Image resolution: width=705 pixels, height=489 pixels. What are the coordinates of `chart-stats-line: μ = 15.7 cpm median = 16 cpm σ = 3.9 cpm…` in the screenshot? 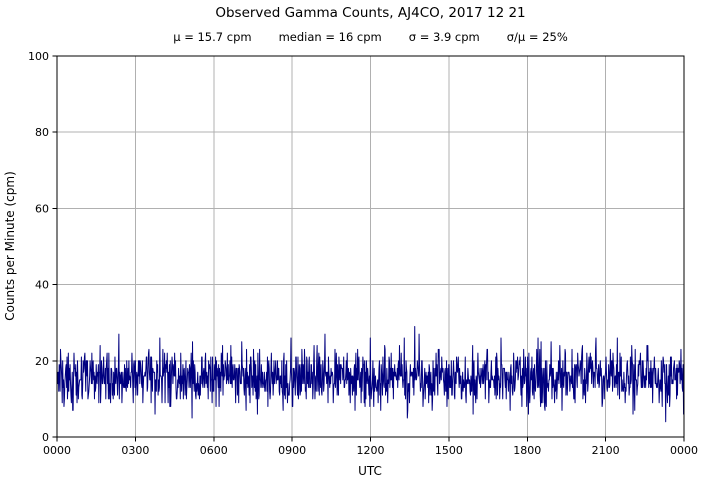 It's located at (370, 37).